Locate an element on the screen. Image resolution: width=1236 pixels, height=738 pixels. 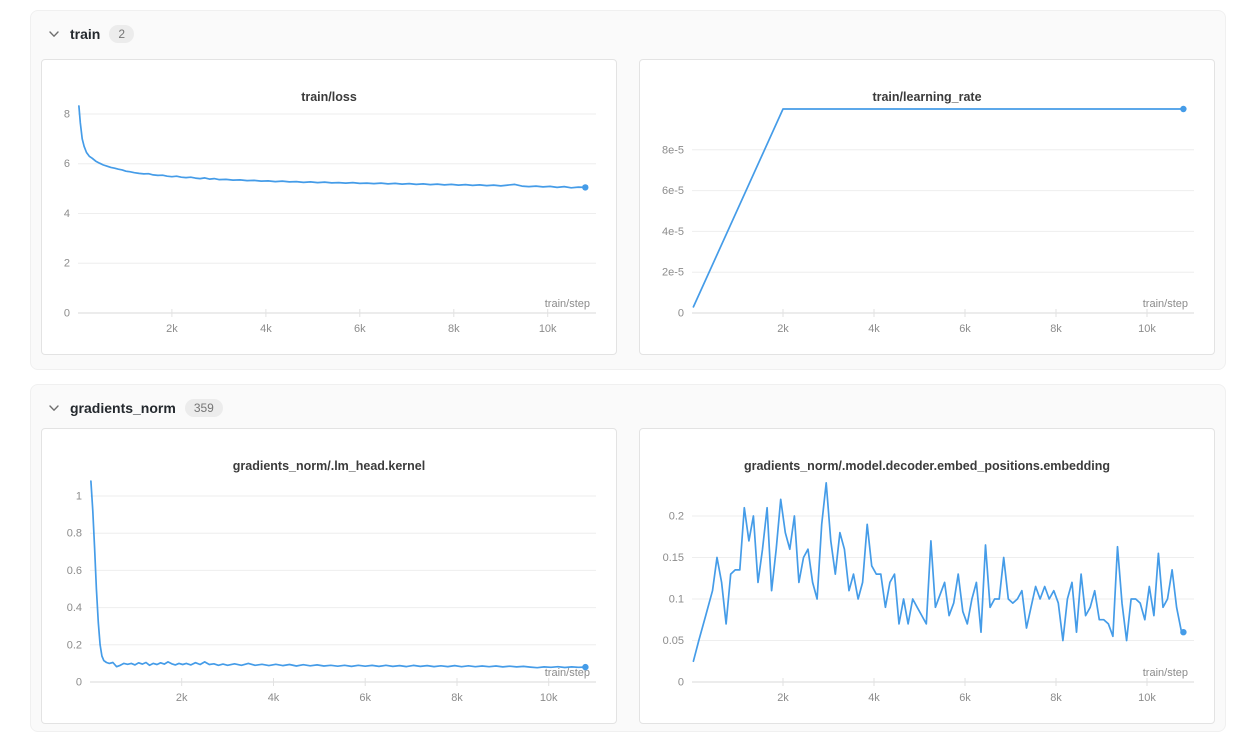
svg-text: 0.1 is located at coordinates (676, 600).